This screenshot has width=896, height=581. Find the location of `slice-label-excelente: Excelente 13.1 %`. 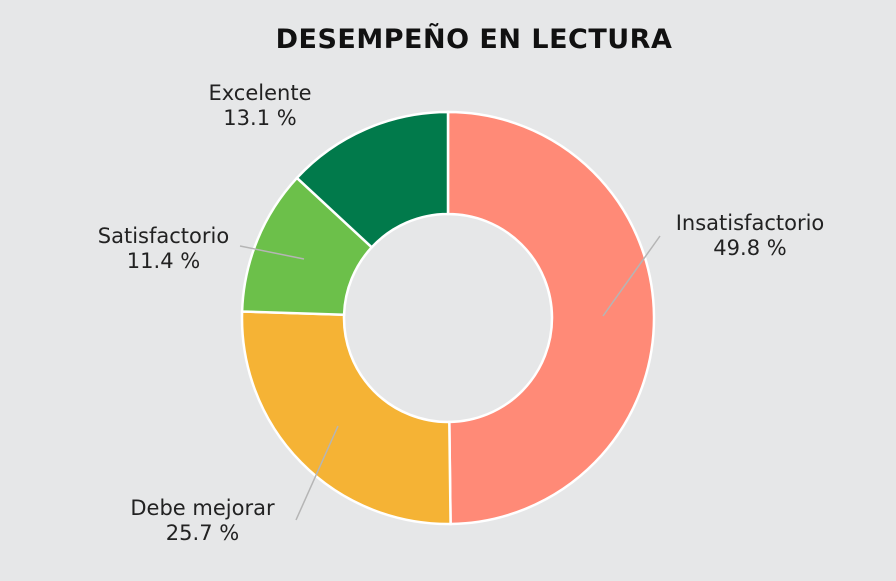

slice-label-excelente: Excelente 13.1 % is located at coordinates (260, 106).